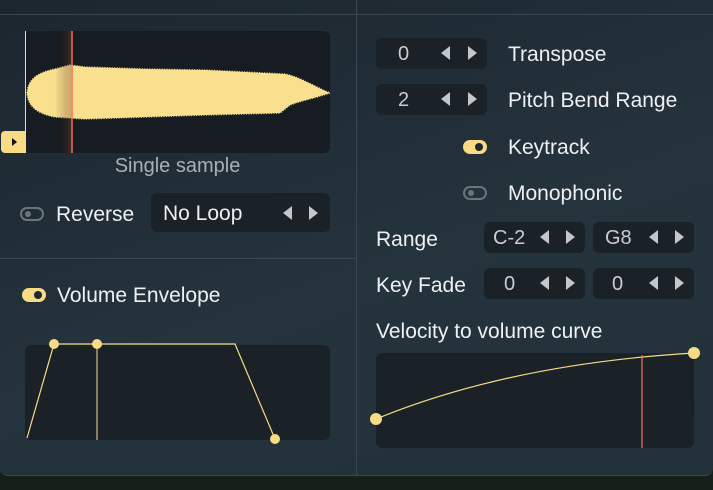 The height and width of the screenshot is (490, 713). What do you see at coordinates (475, 193) in the screenshot?
I see `monophonic-toggle` at bounding box center [475, 193].